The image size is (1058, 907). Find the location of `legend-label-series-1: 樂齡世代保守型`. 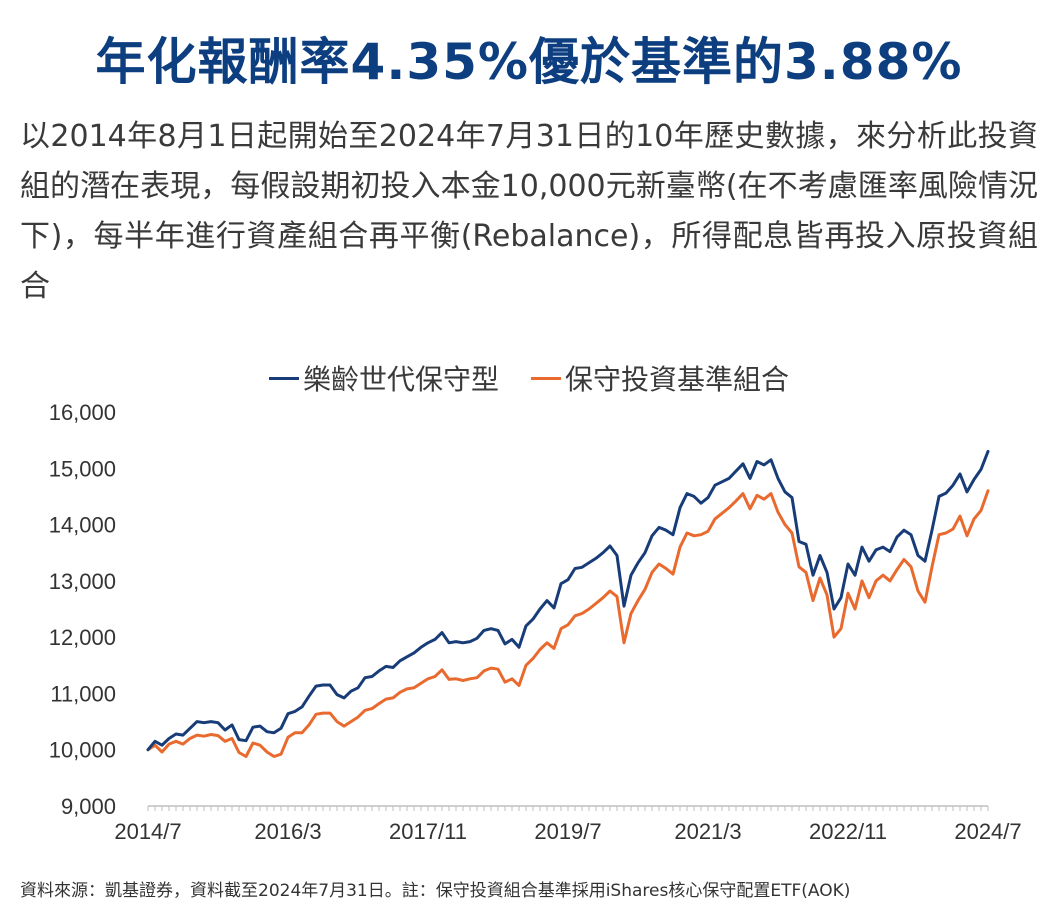

legend-label-series-1: 樂齡世代保守型 is located at coordinates (400, 379).